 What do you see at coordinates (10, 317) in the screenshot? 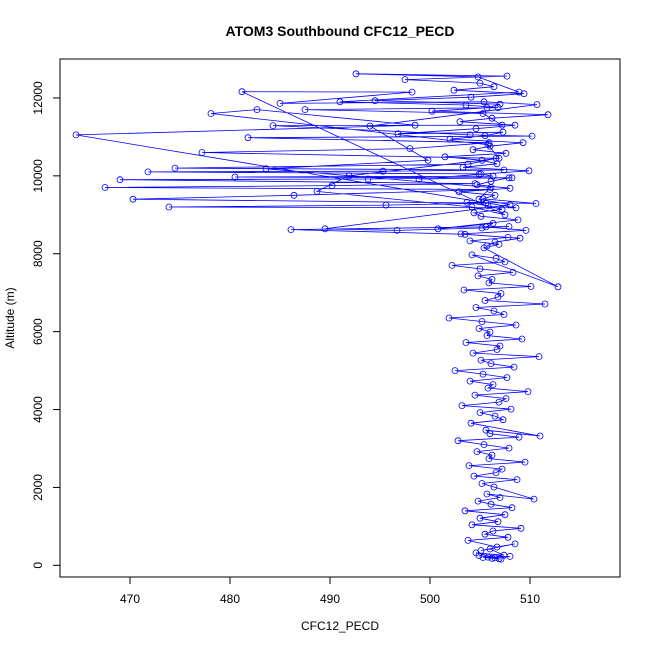
I see `y-axis-label: Altitude (m)` at bounding box center [10, 317].